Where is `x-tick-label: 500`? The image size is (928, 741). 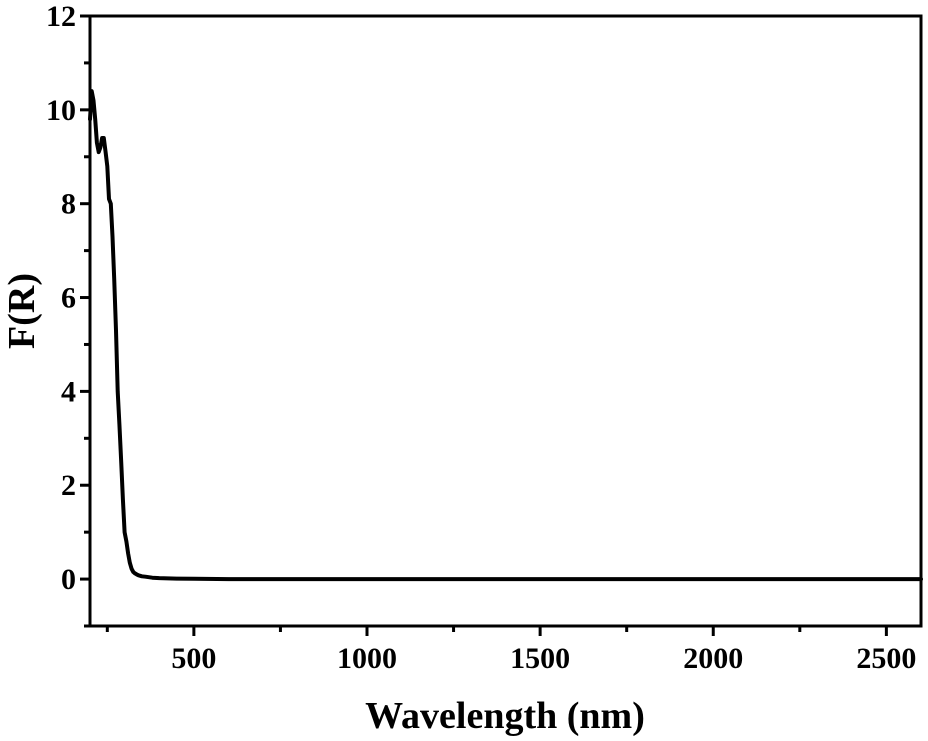
x-tick-label: 500 is located at coordinates (193, 658).